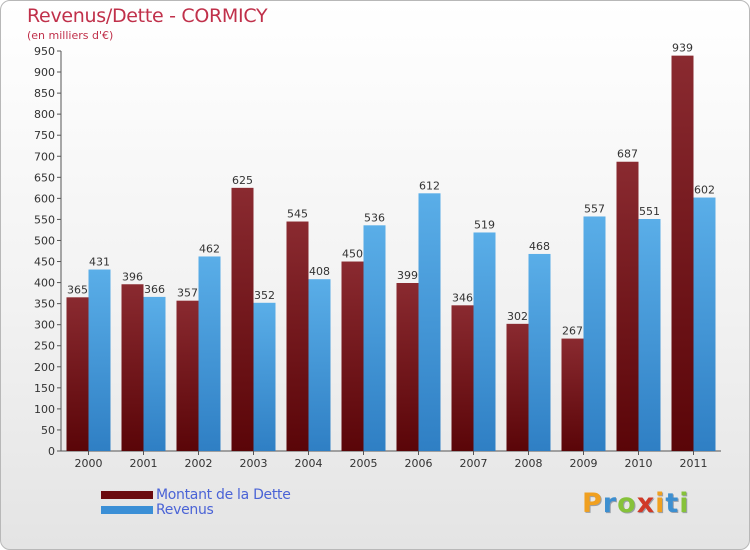  I want to click on data-label-dette: 302, so click(517, 316).